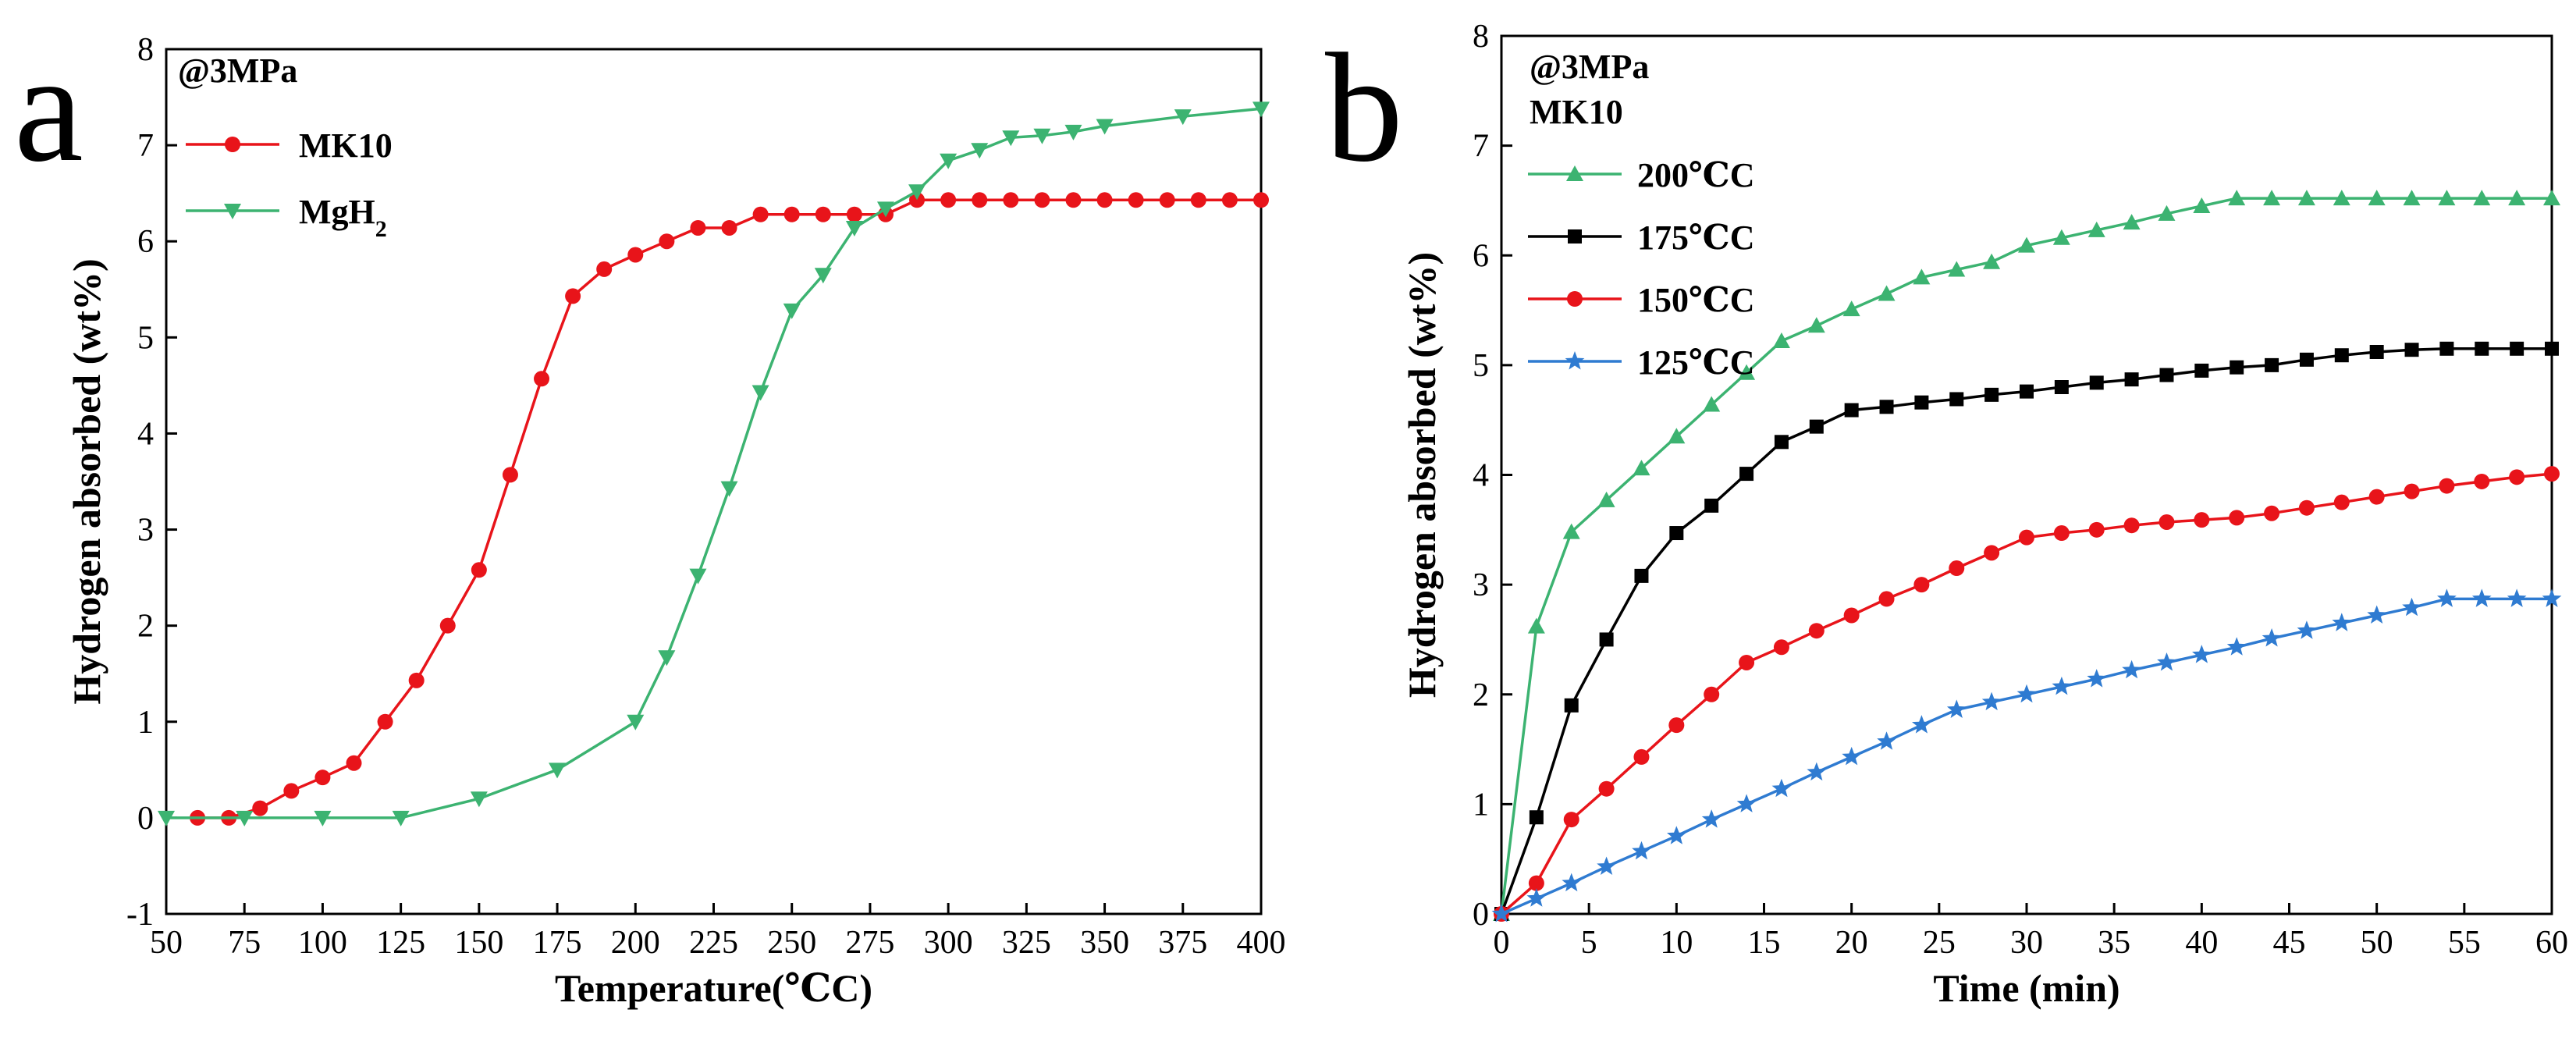 The image size is (2576, 1038). I want to click on y-tick-label: 6, so click(145, 242).